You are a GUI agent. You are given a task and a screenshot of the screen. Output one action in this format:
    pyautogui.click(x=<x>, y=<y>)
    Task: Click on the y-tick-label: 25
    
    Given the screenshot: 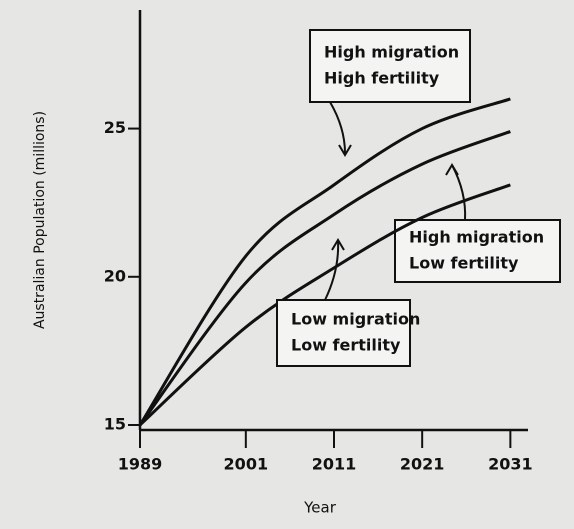 What is the action you would take?
    pyautogui.click(x=115, y=127)
    